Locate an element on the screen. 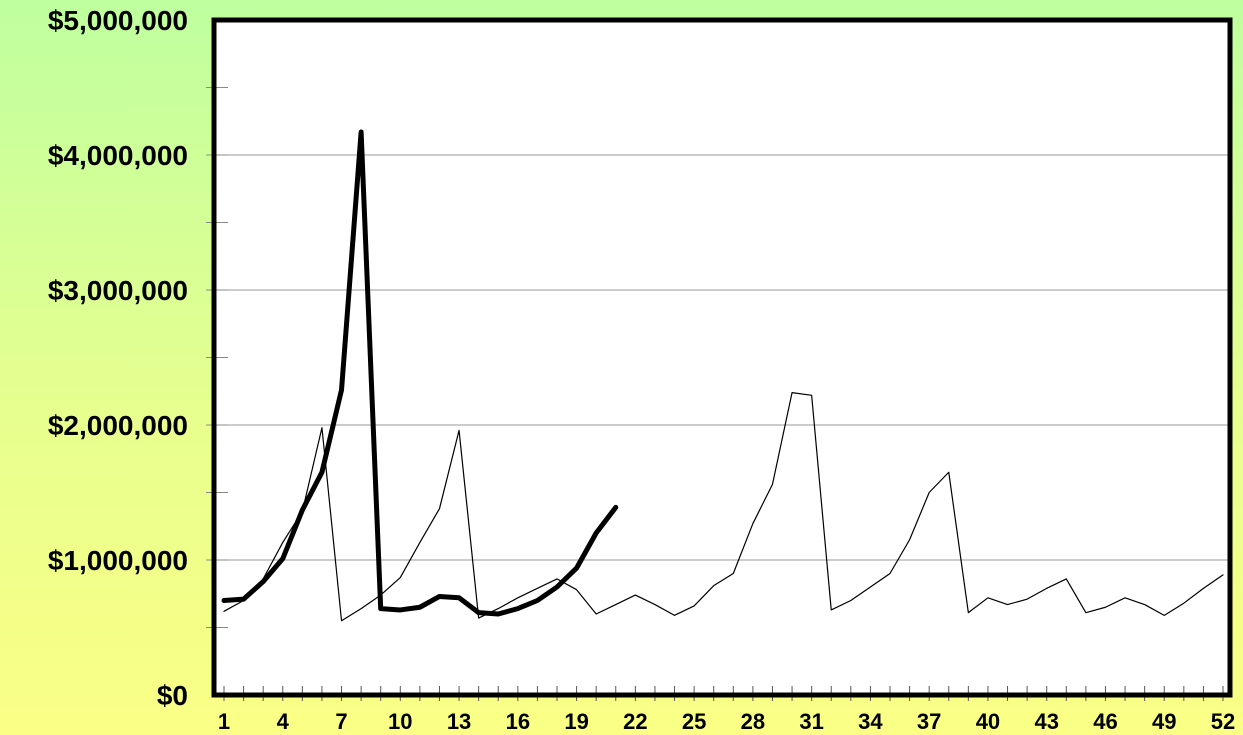  x-tick-label: 13 is located at coordinates (459, 721).